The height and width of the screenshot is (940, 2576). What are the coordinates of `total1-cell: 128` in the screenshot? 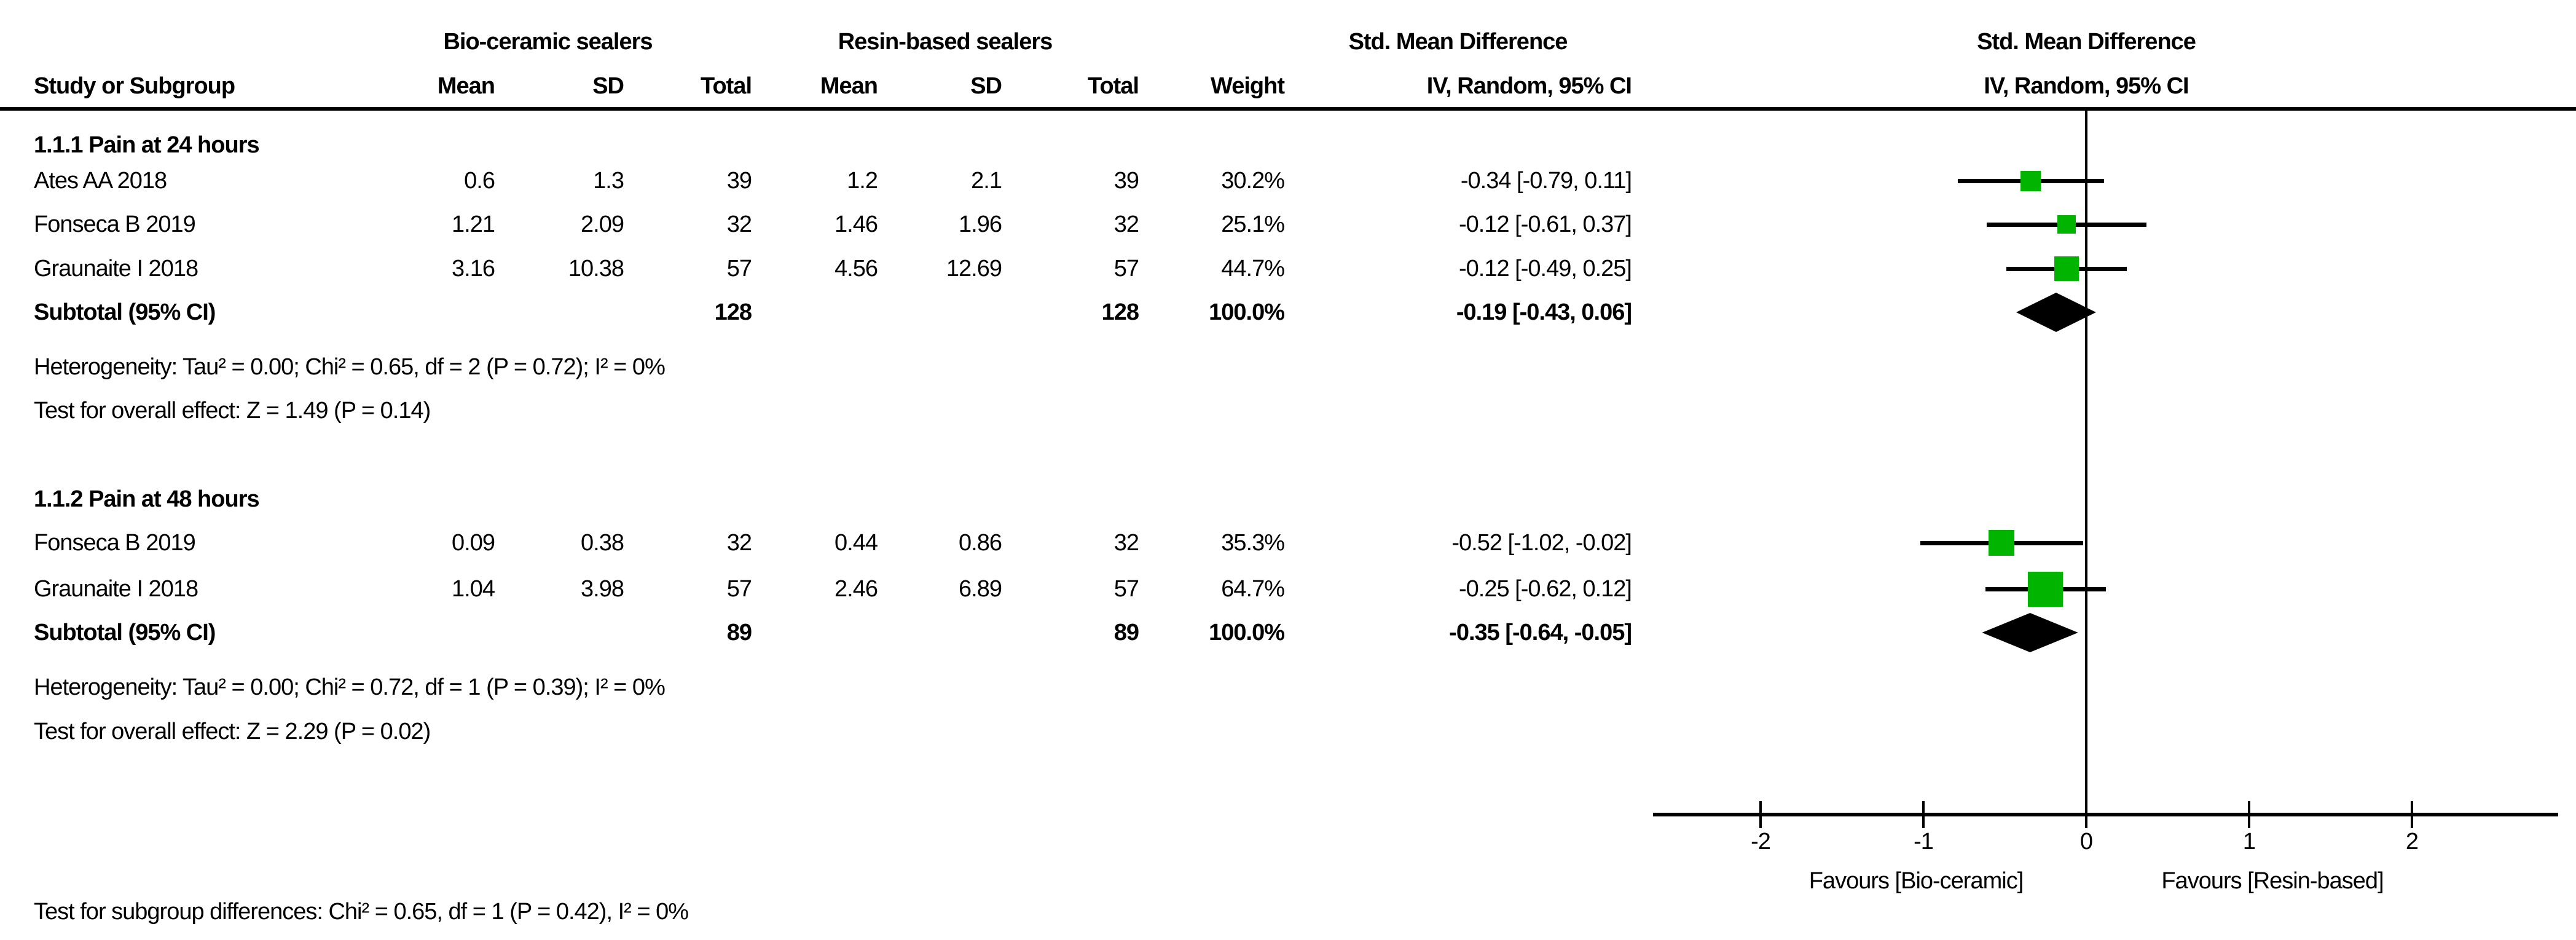 It's located at (733, 312).